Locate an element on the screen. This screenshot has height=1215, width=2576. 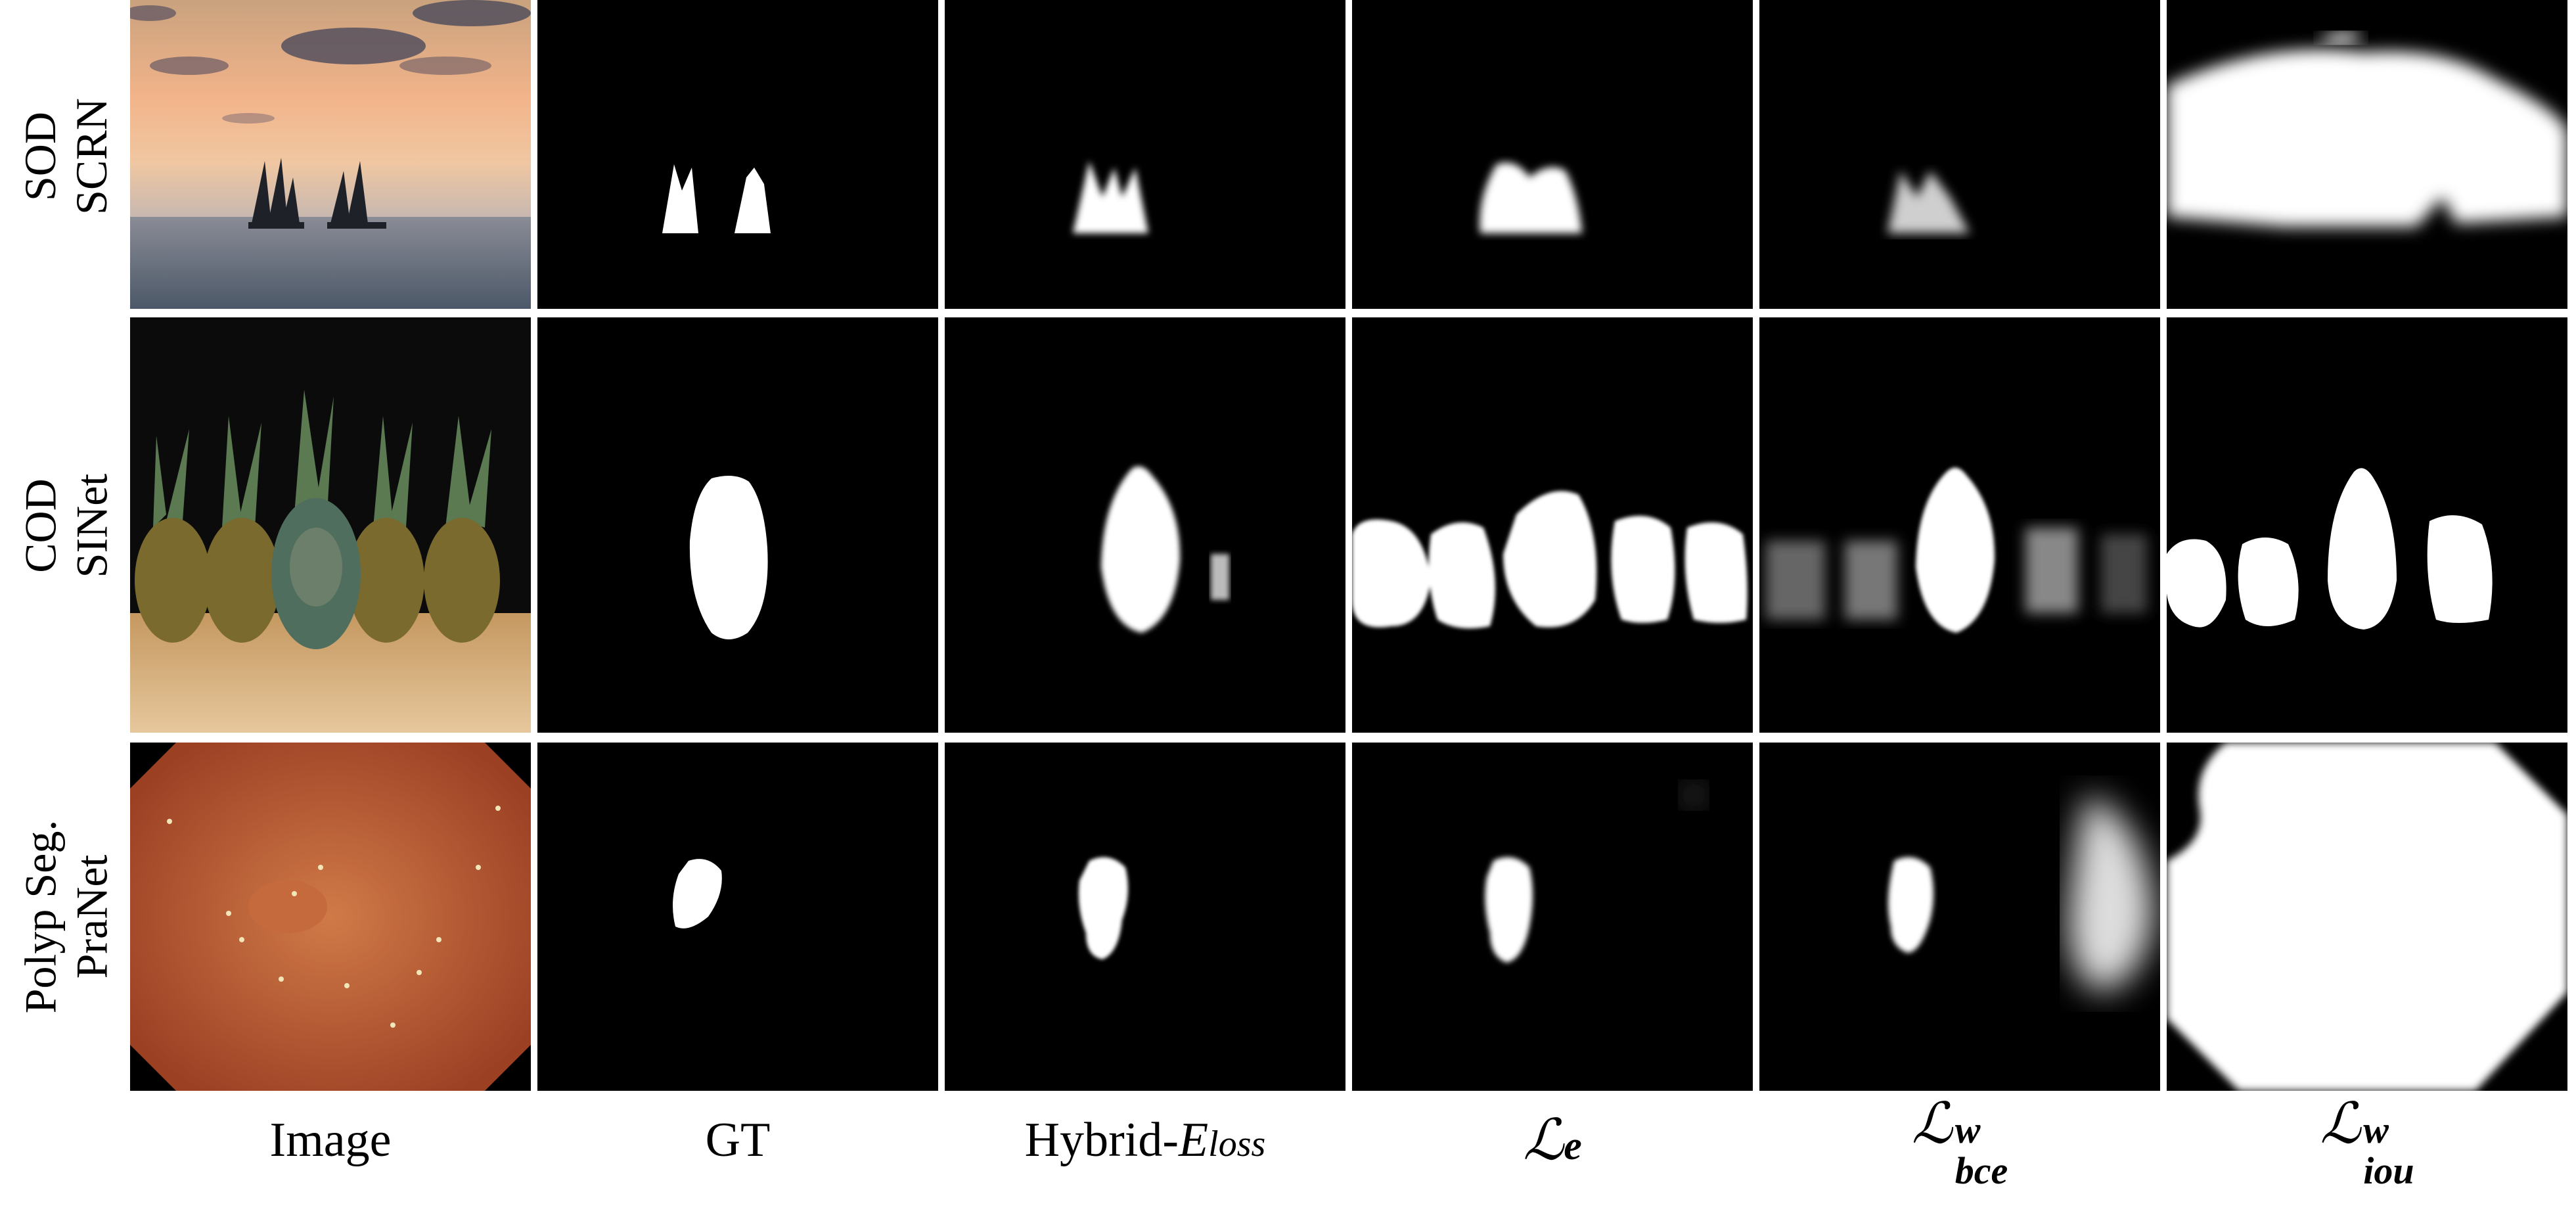
mask-gt-polyp is located at coordinates (737, 917).